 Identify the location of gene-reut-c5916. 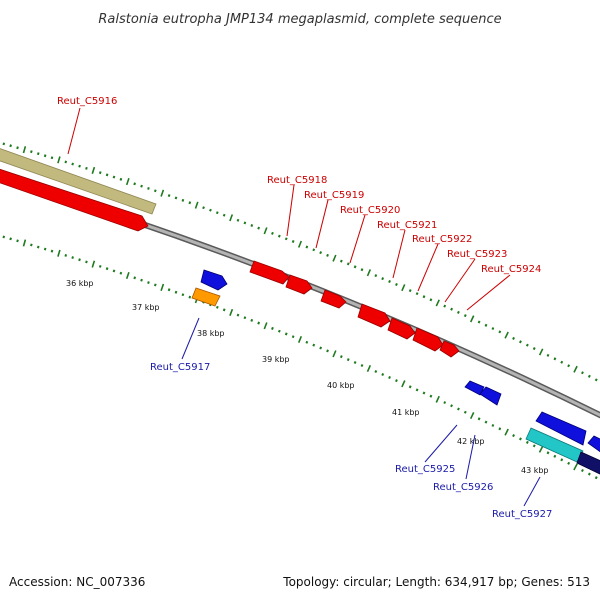
(74, 199).